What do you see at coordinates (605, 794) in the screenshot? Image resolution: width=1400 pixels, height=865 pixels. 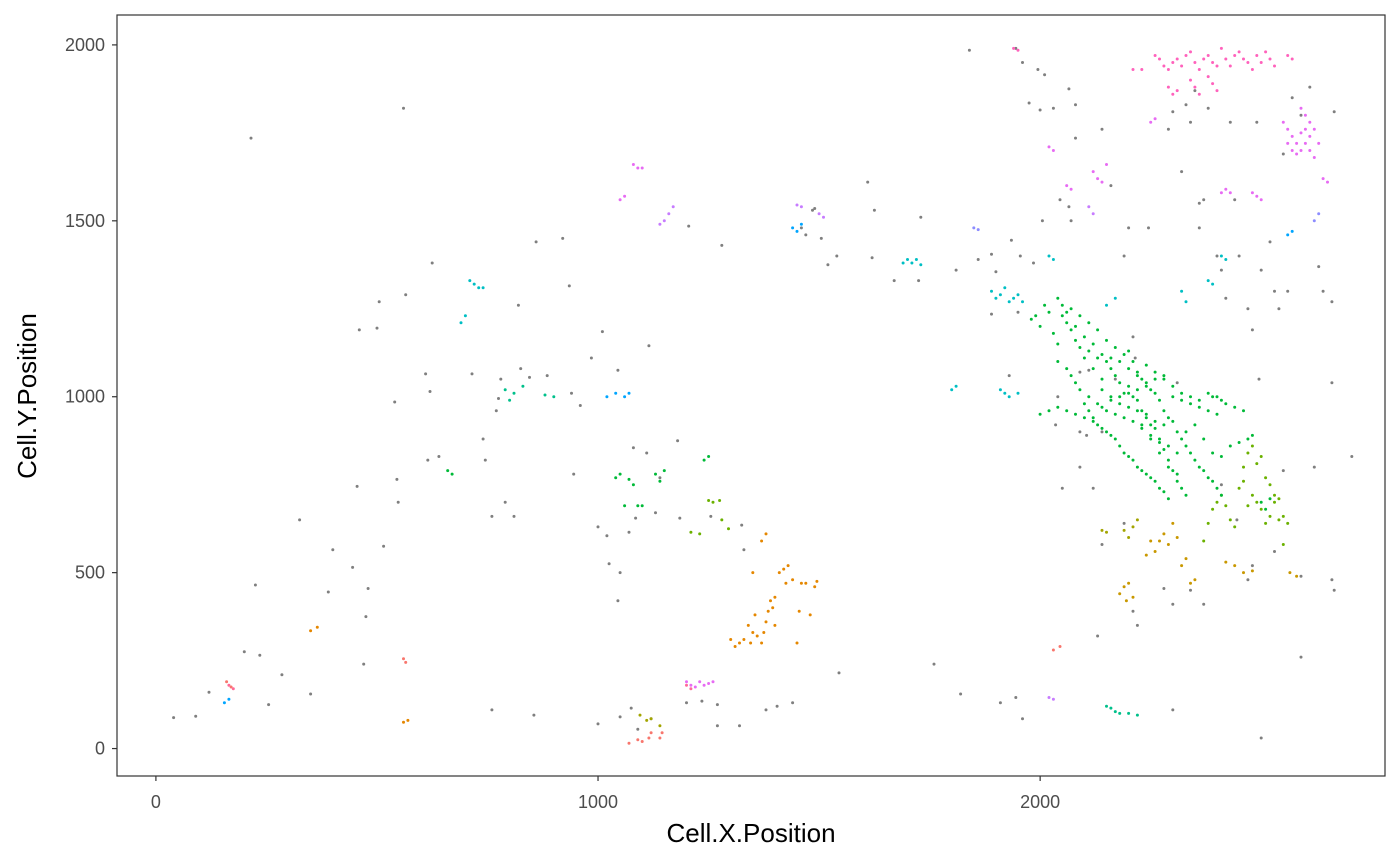 I see `x-axis: 0 1000 2000` at bounding box center [605, 794].